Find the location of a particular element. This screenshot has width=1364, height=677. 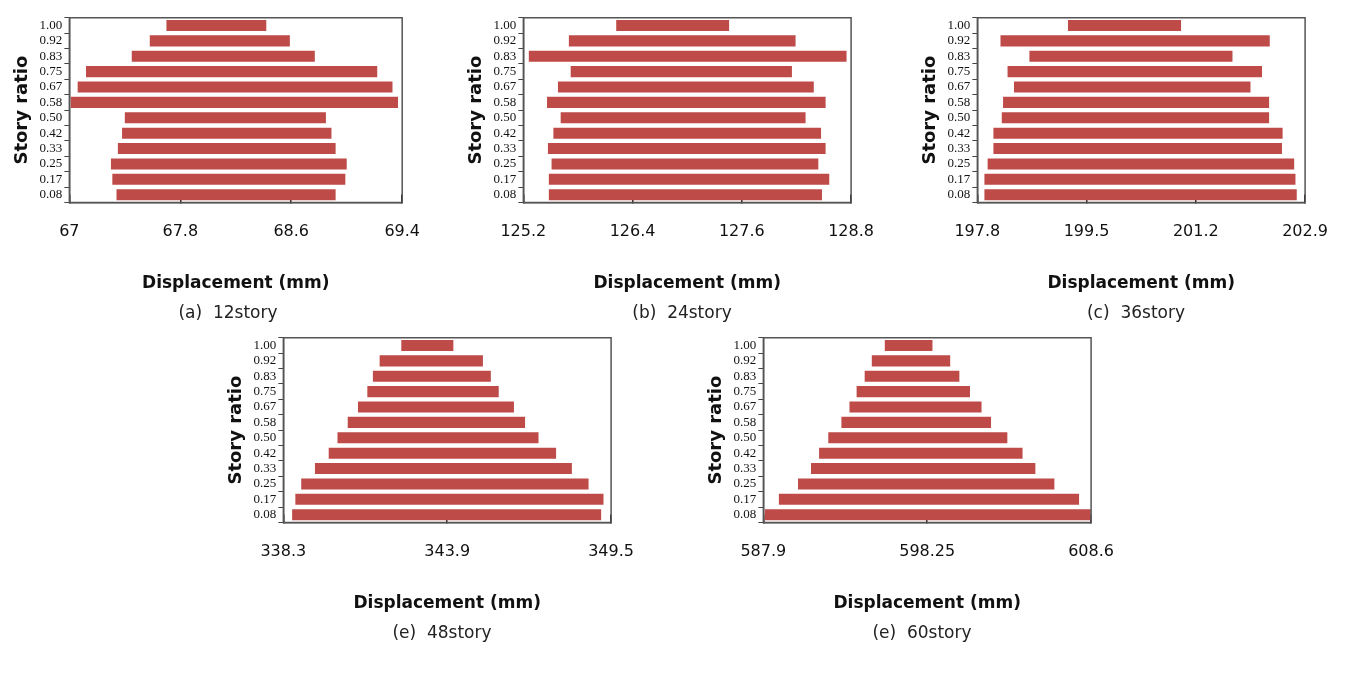

x-tick-label: 197.8 is located at coordinates (977, 231).